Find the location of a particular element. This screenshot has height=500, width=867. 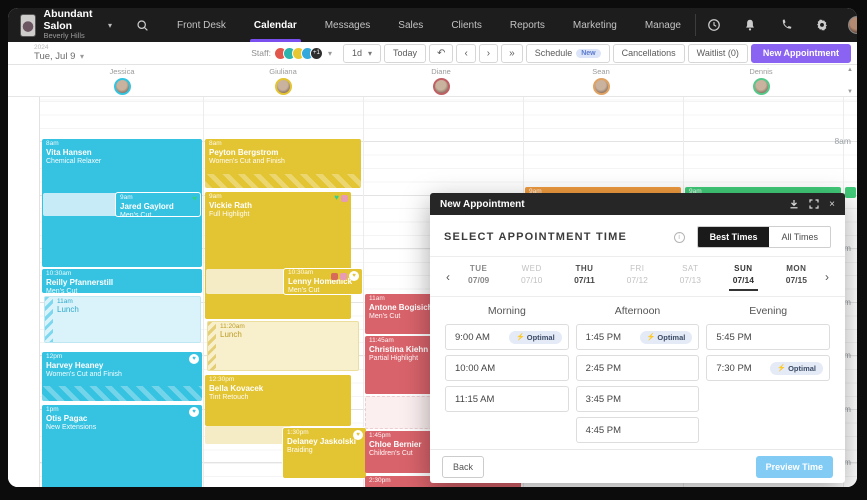

favorite-heart-icon: ♥ is located at coordinates (194, 198).